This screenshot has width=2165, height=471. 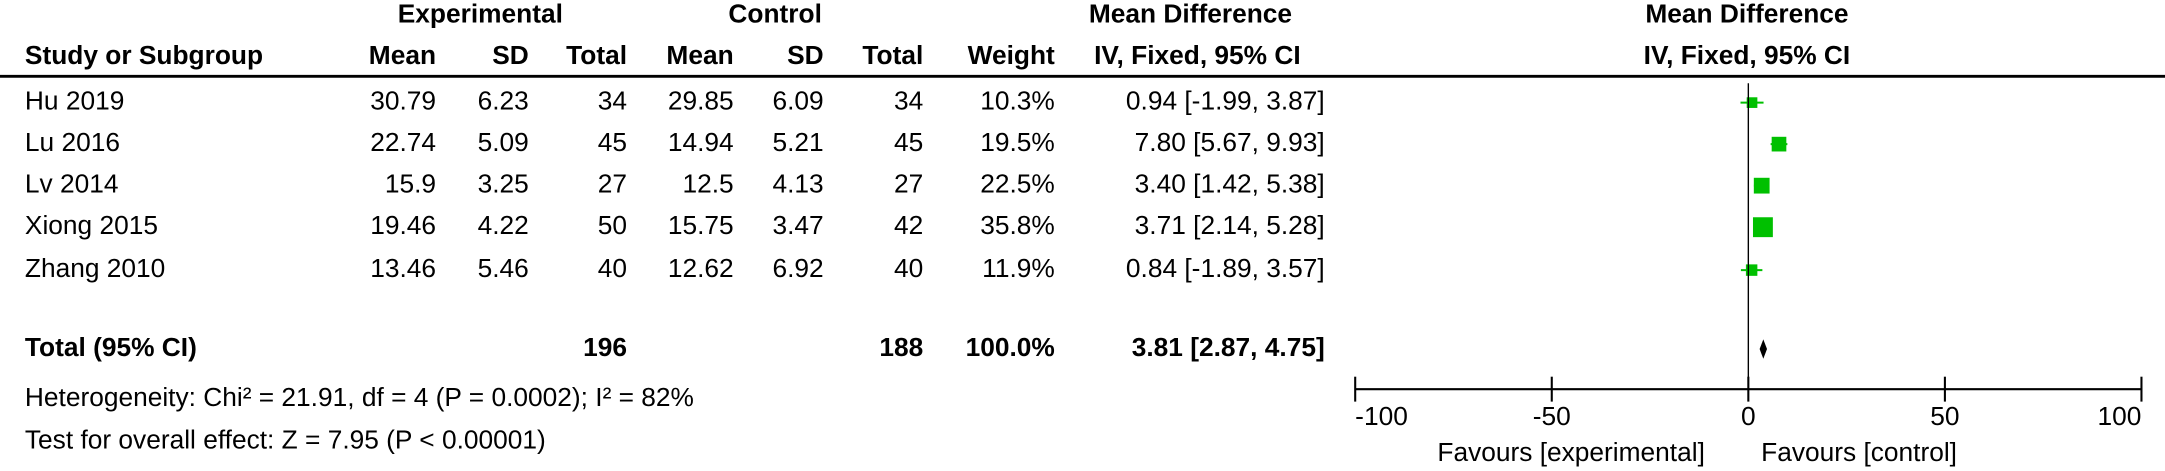 What do you see at coordinates (797, 184) in the screenshot?
I see `cell: 4.13` at bounding box center [797, 184].